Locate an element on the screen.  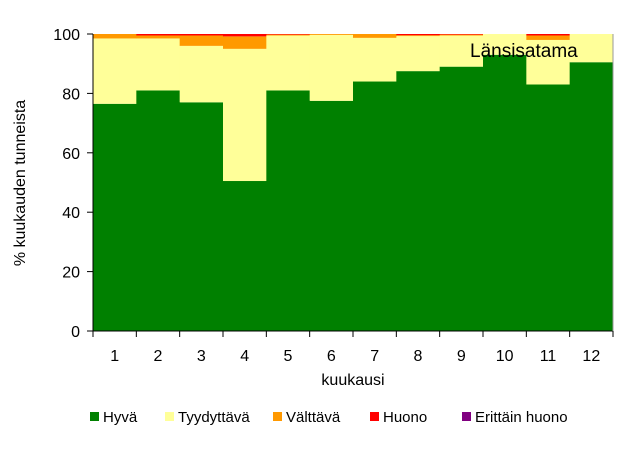
bar-segment-välttävä-1 is located at coordinates (115, 36).